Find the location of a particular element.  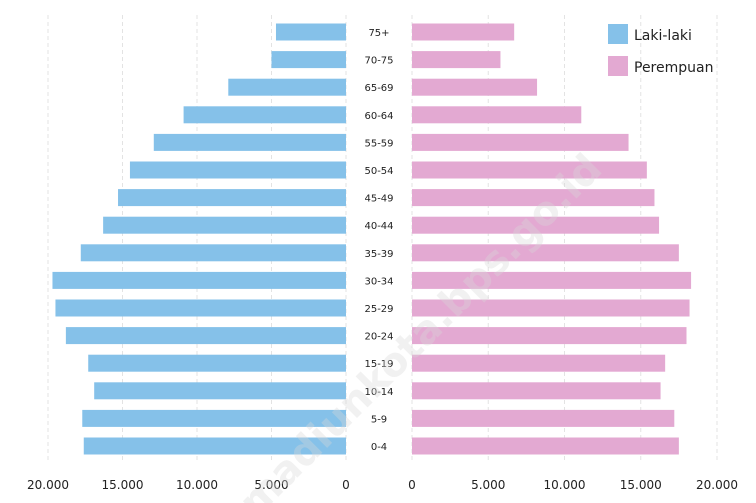

x-tick-left: 5.000 is located at coordinates (271, 485).